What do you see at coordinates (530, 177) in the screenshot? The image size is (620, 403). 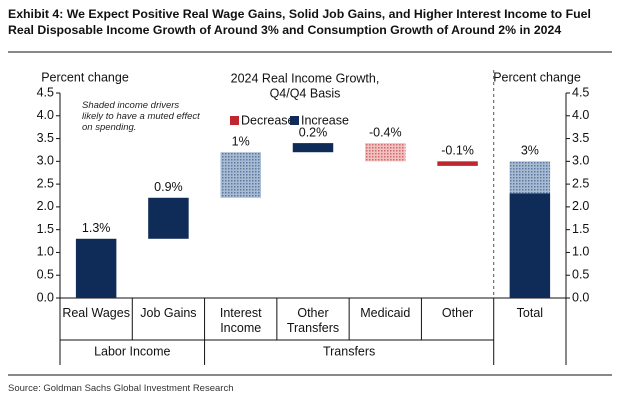 I see `bar-shaded` at bounding box center [530, 177].